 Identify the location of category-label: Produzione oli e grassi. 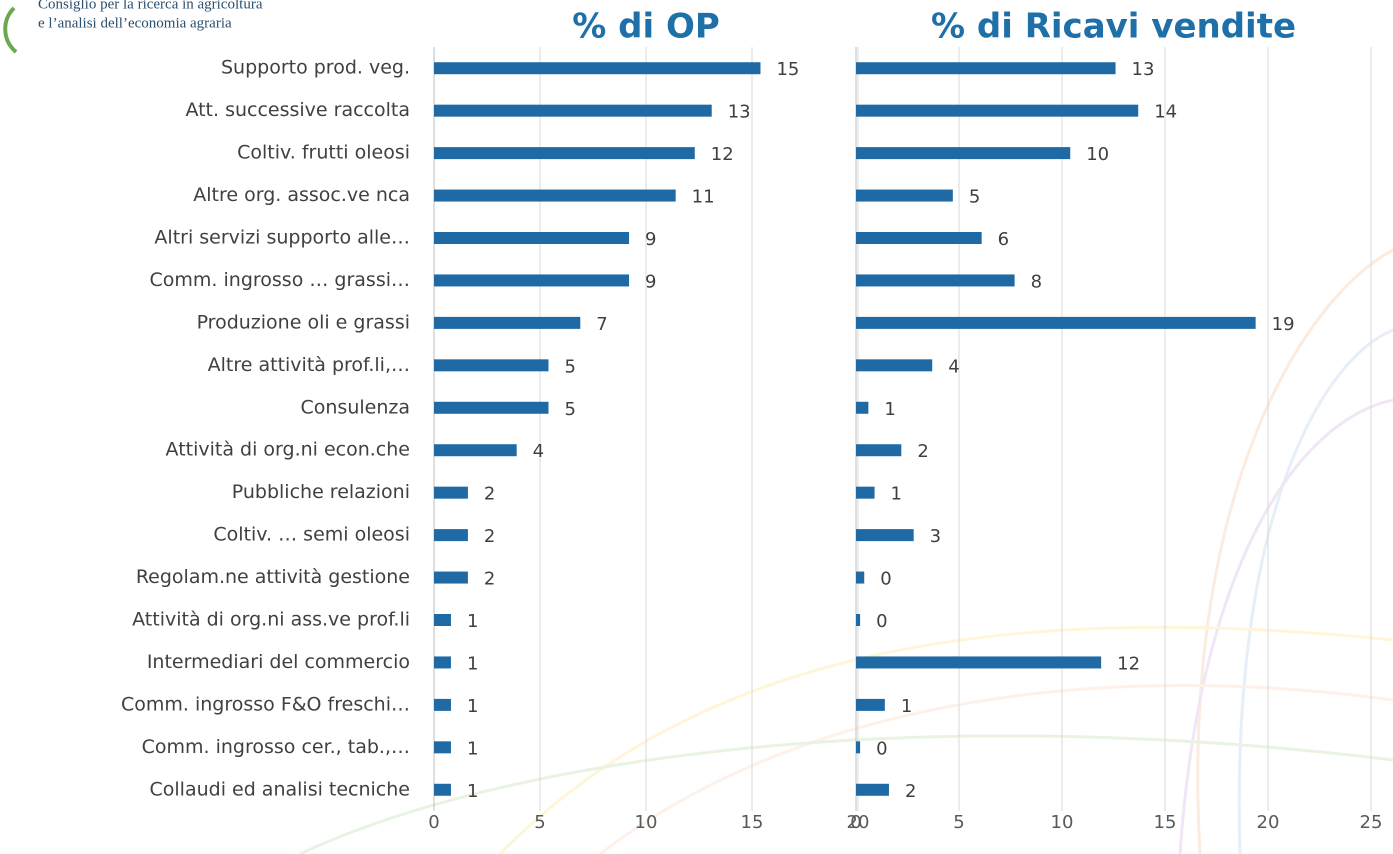
(303, 322).